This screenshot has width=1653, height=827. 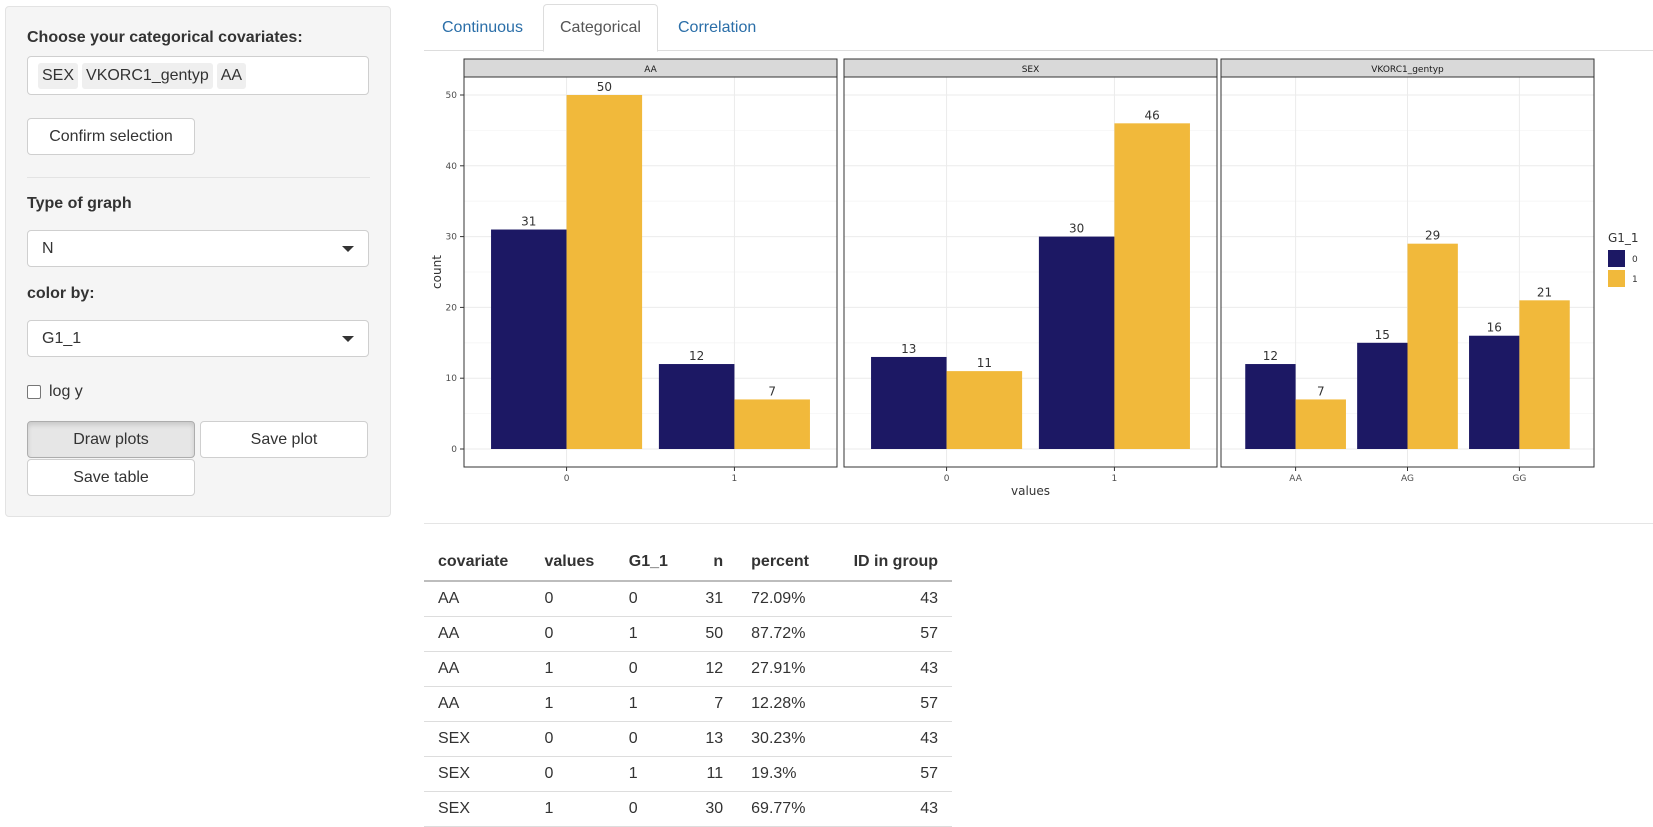 What do you see at coordinates (198, 177) in the screenshot?
I see `divider` at bounding box center [198, 177].